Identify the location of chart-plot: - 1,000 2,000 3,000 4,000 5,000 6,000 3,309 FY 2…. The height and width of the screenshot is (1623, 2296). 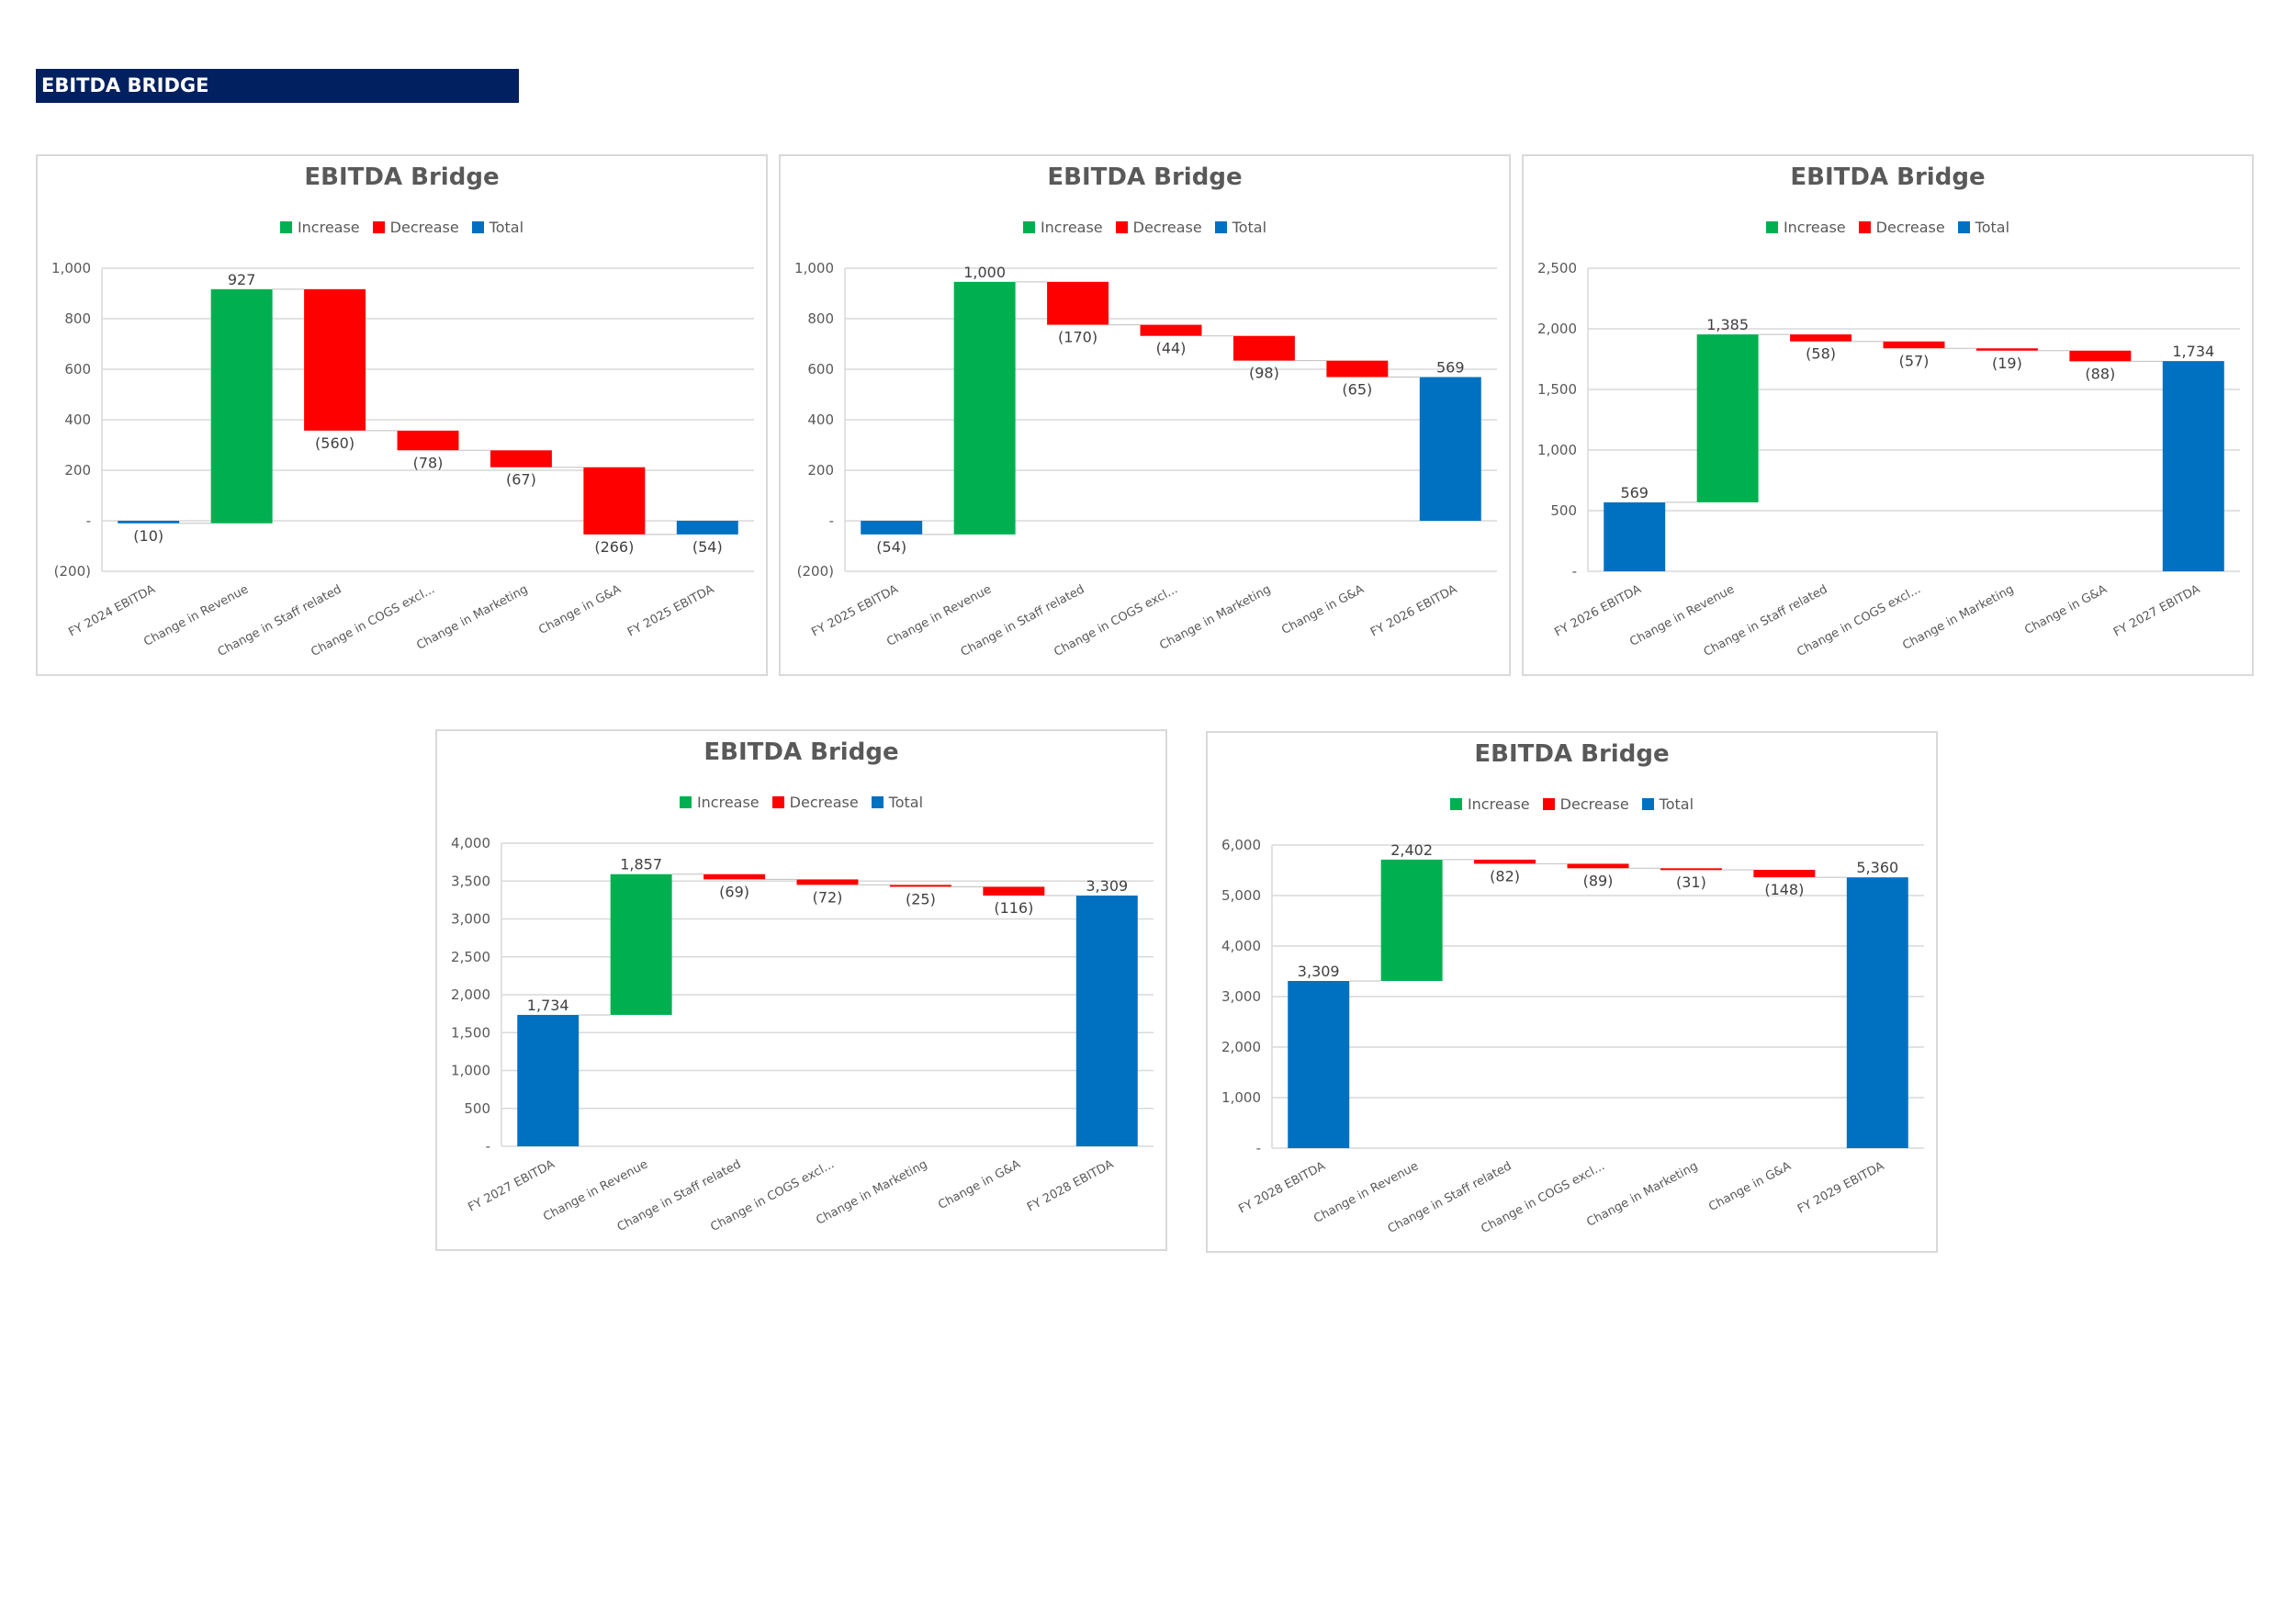
(1573, 1036).